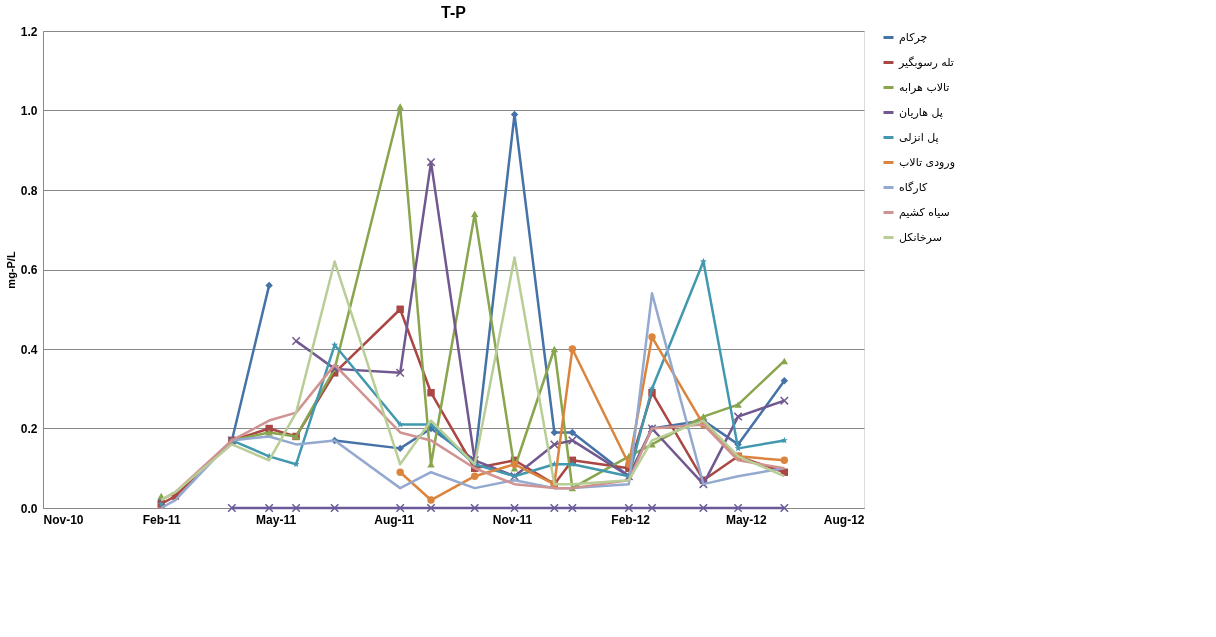  I want to click on y-tick-label: 0.2, so click(29, 429).